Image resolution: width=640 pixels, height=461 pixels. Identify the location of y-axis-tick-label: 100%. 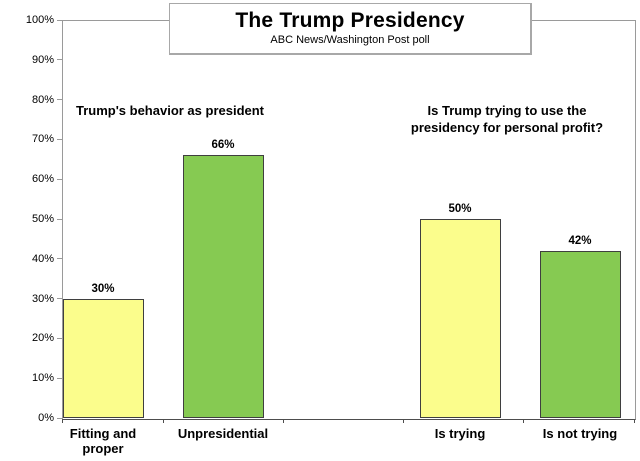
(39, 20).